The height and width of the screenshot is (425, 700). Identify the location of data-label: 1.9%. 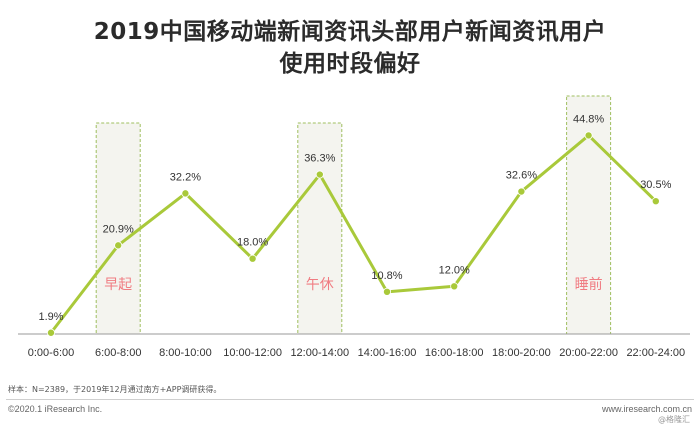
(50, 317).